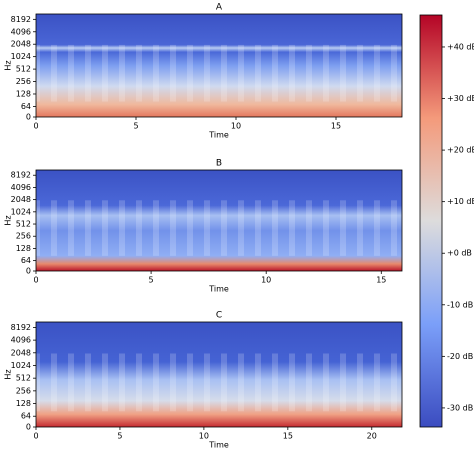 The height and width of the screenshot is (451, 474). Describe the element at coordinates (460, 304) in the screenshot. I see `colorbar-tick-label: -10 dB` at that location.